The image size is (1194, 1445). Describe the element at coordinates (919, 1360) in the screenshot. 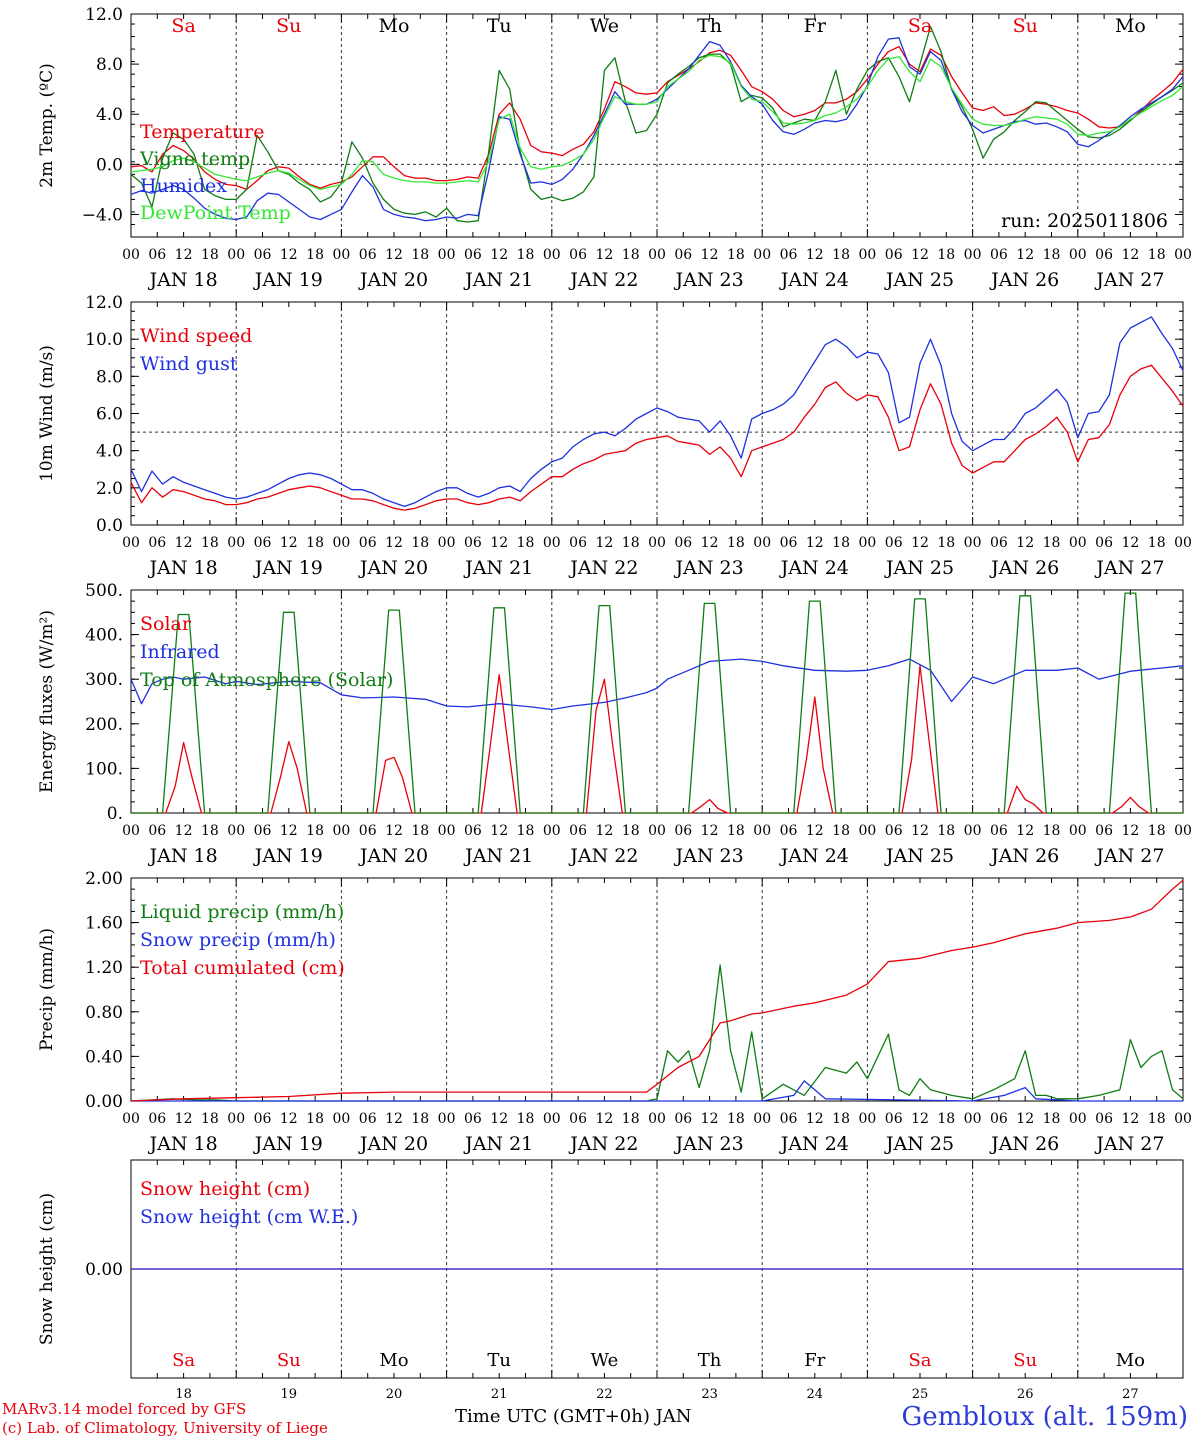

I see `weekday-label-bottom: Sa` at that location.